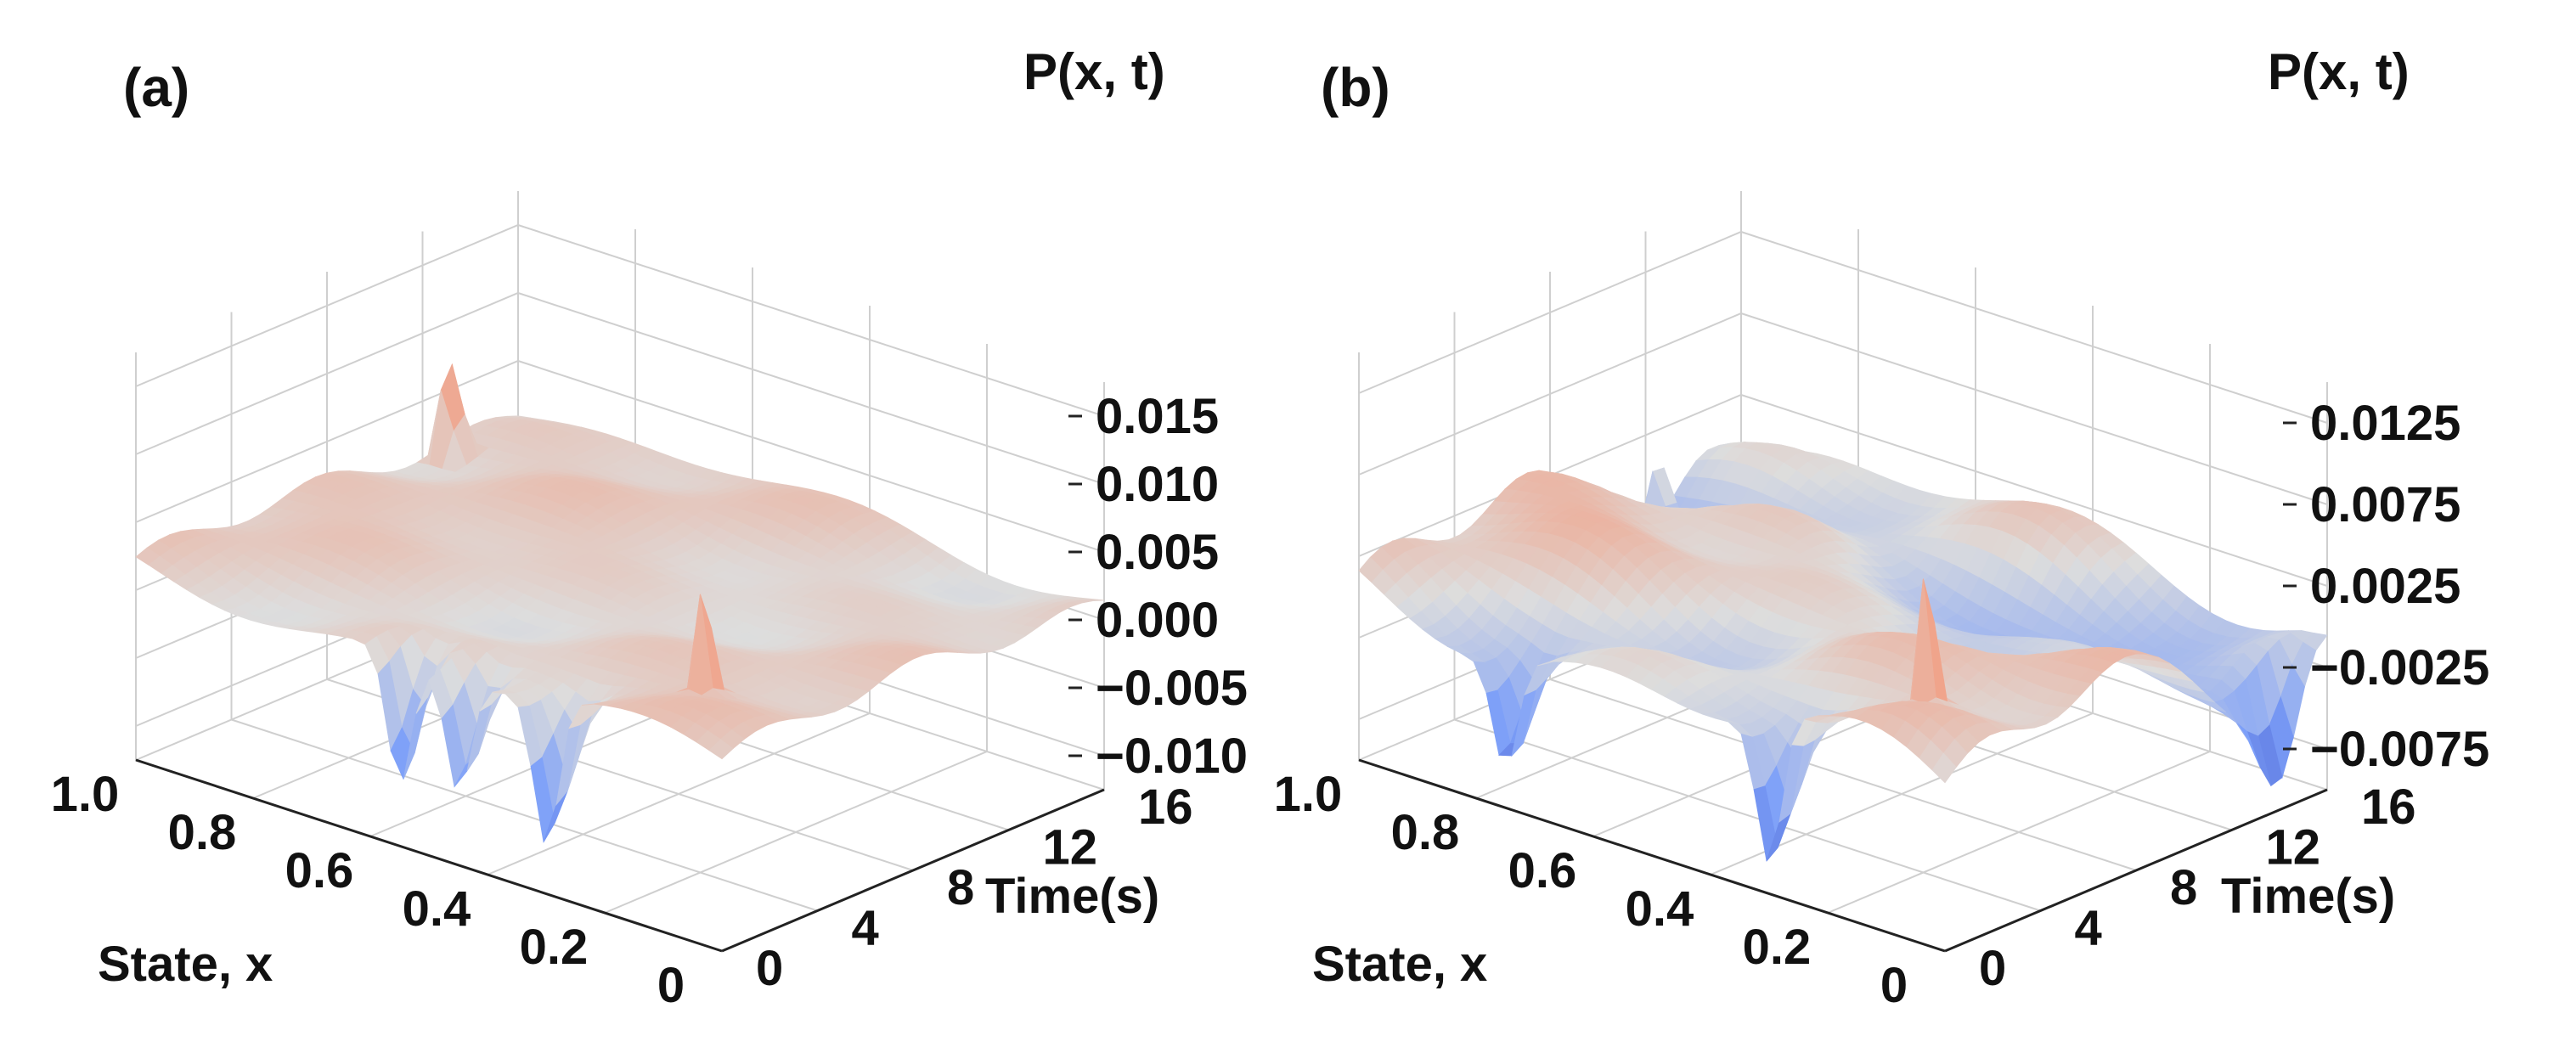 The height and width of the screenshot is (1047, 2576). Describe the element at coordinates (1355, 88) in the screenshot. I see `panel-label: (b)` at that location.